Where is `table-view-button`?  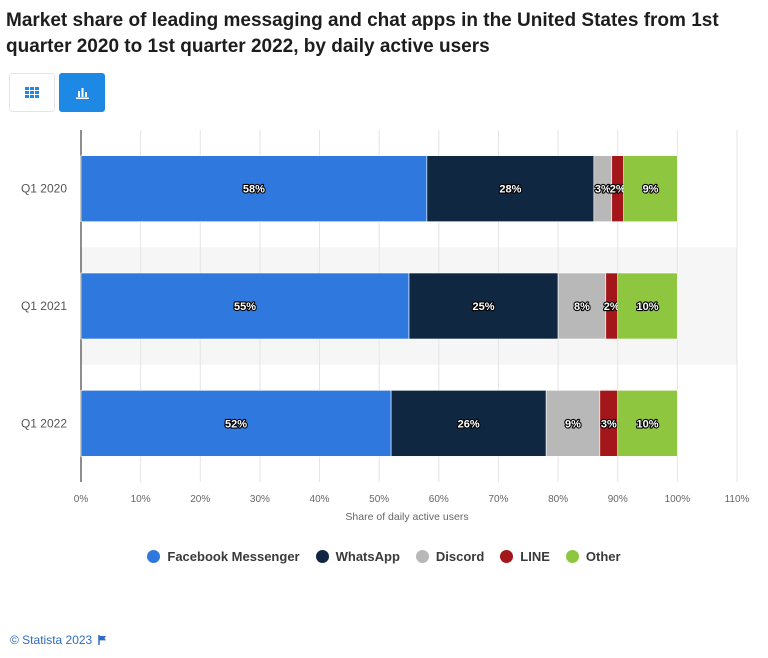
table-view-button is located at coordinates (32, 92).